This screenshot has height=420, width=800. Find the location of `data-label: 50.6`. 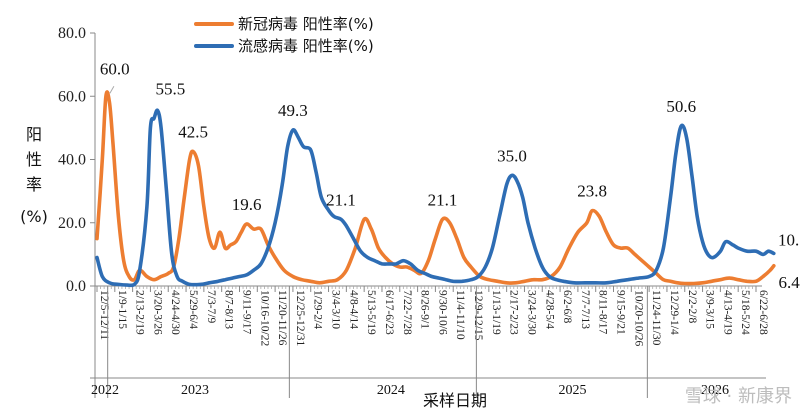

data-label: 50.6 is located at coordinates (681, 106).